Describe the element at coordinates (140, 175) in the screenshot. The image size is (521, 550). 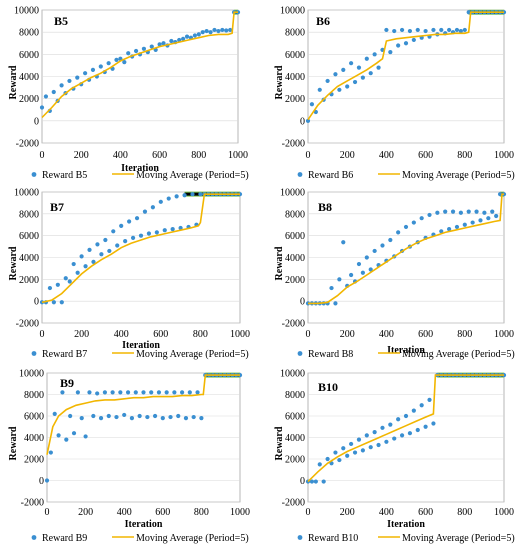
I see `legend: Reward B5 Moving Average (Period=5)` at that location.